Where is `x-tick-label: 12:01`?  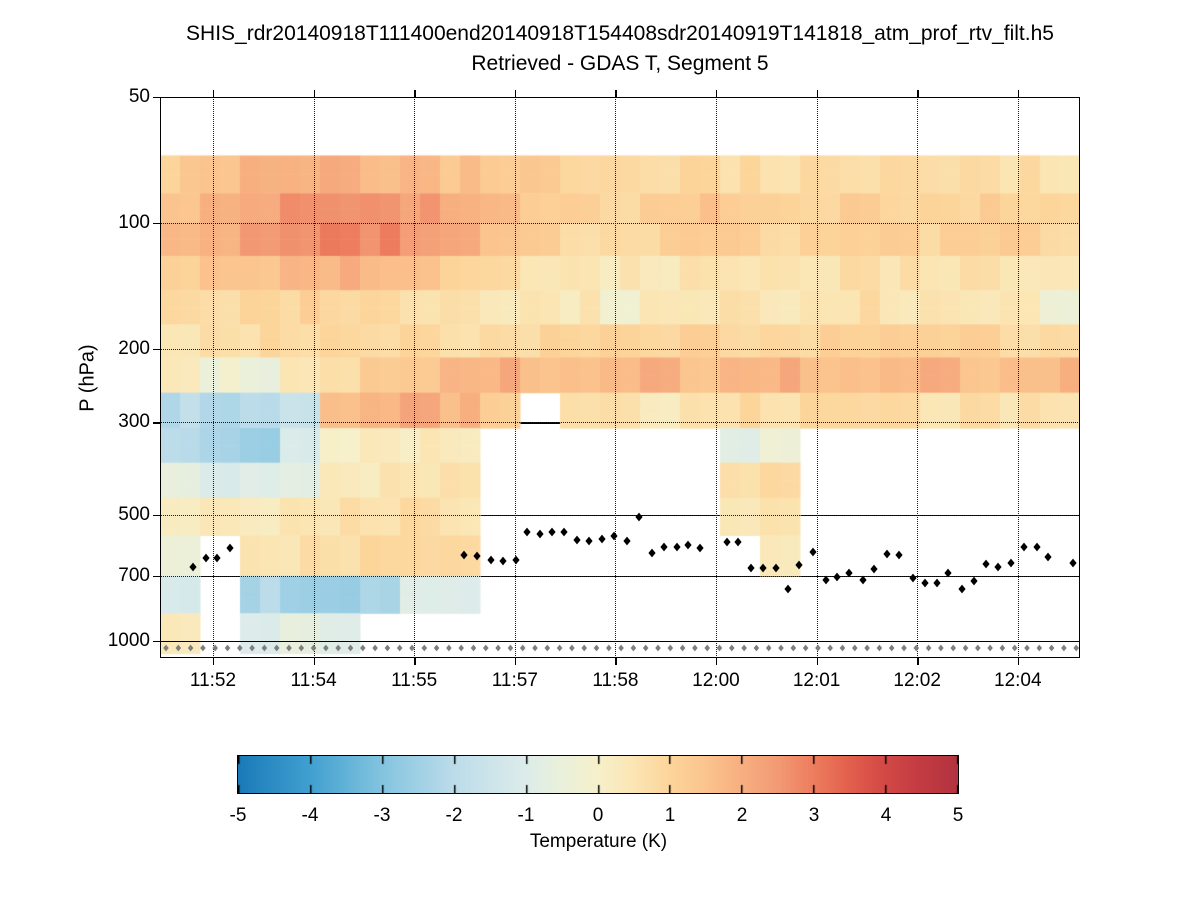 x-tick-label: 12:01 is located at coordinates (816, 680).